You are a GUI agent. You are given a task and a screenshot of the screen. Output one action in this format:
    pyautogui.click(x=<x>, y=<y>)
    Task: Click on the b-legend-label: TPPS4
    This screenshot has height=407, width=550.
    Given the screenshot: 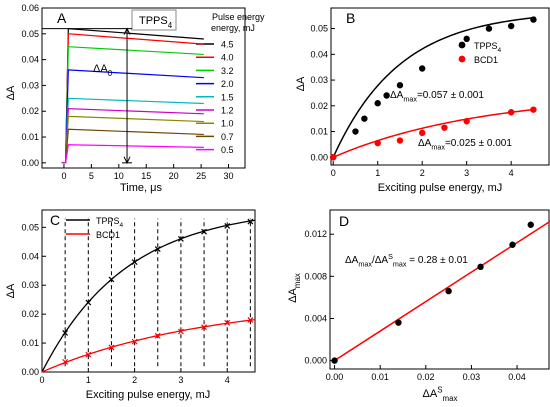 What is the action you would take?
    pyautogui.click(x=488, y=47)
    